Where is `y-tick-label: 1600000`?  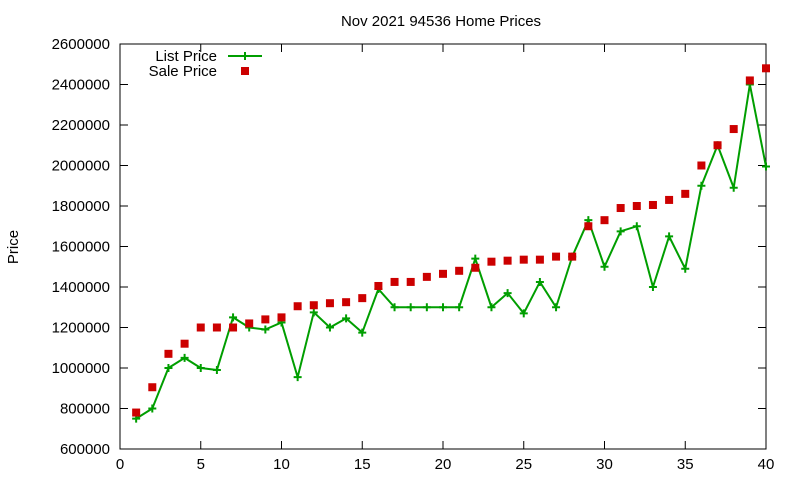
y-tick-label: 1600000 is located at coordinates (81, 247).